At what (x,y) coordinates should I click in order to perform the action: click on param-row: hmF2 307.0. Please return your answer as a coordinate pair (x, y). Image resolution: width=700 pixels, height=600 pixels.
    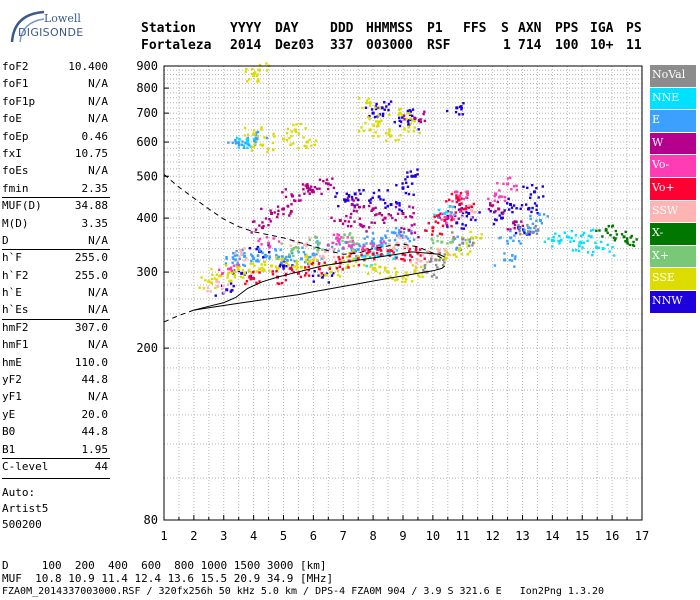
    Looking at the image, I should click on (55, 328).